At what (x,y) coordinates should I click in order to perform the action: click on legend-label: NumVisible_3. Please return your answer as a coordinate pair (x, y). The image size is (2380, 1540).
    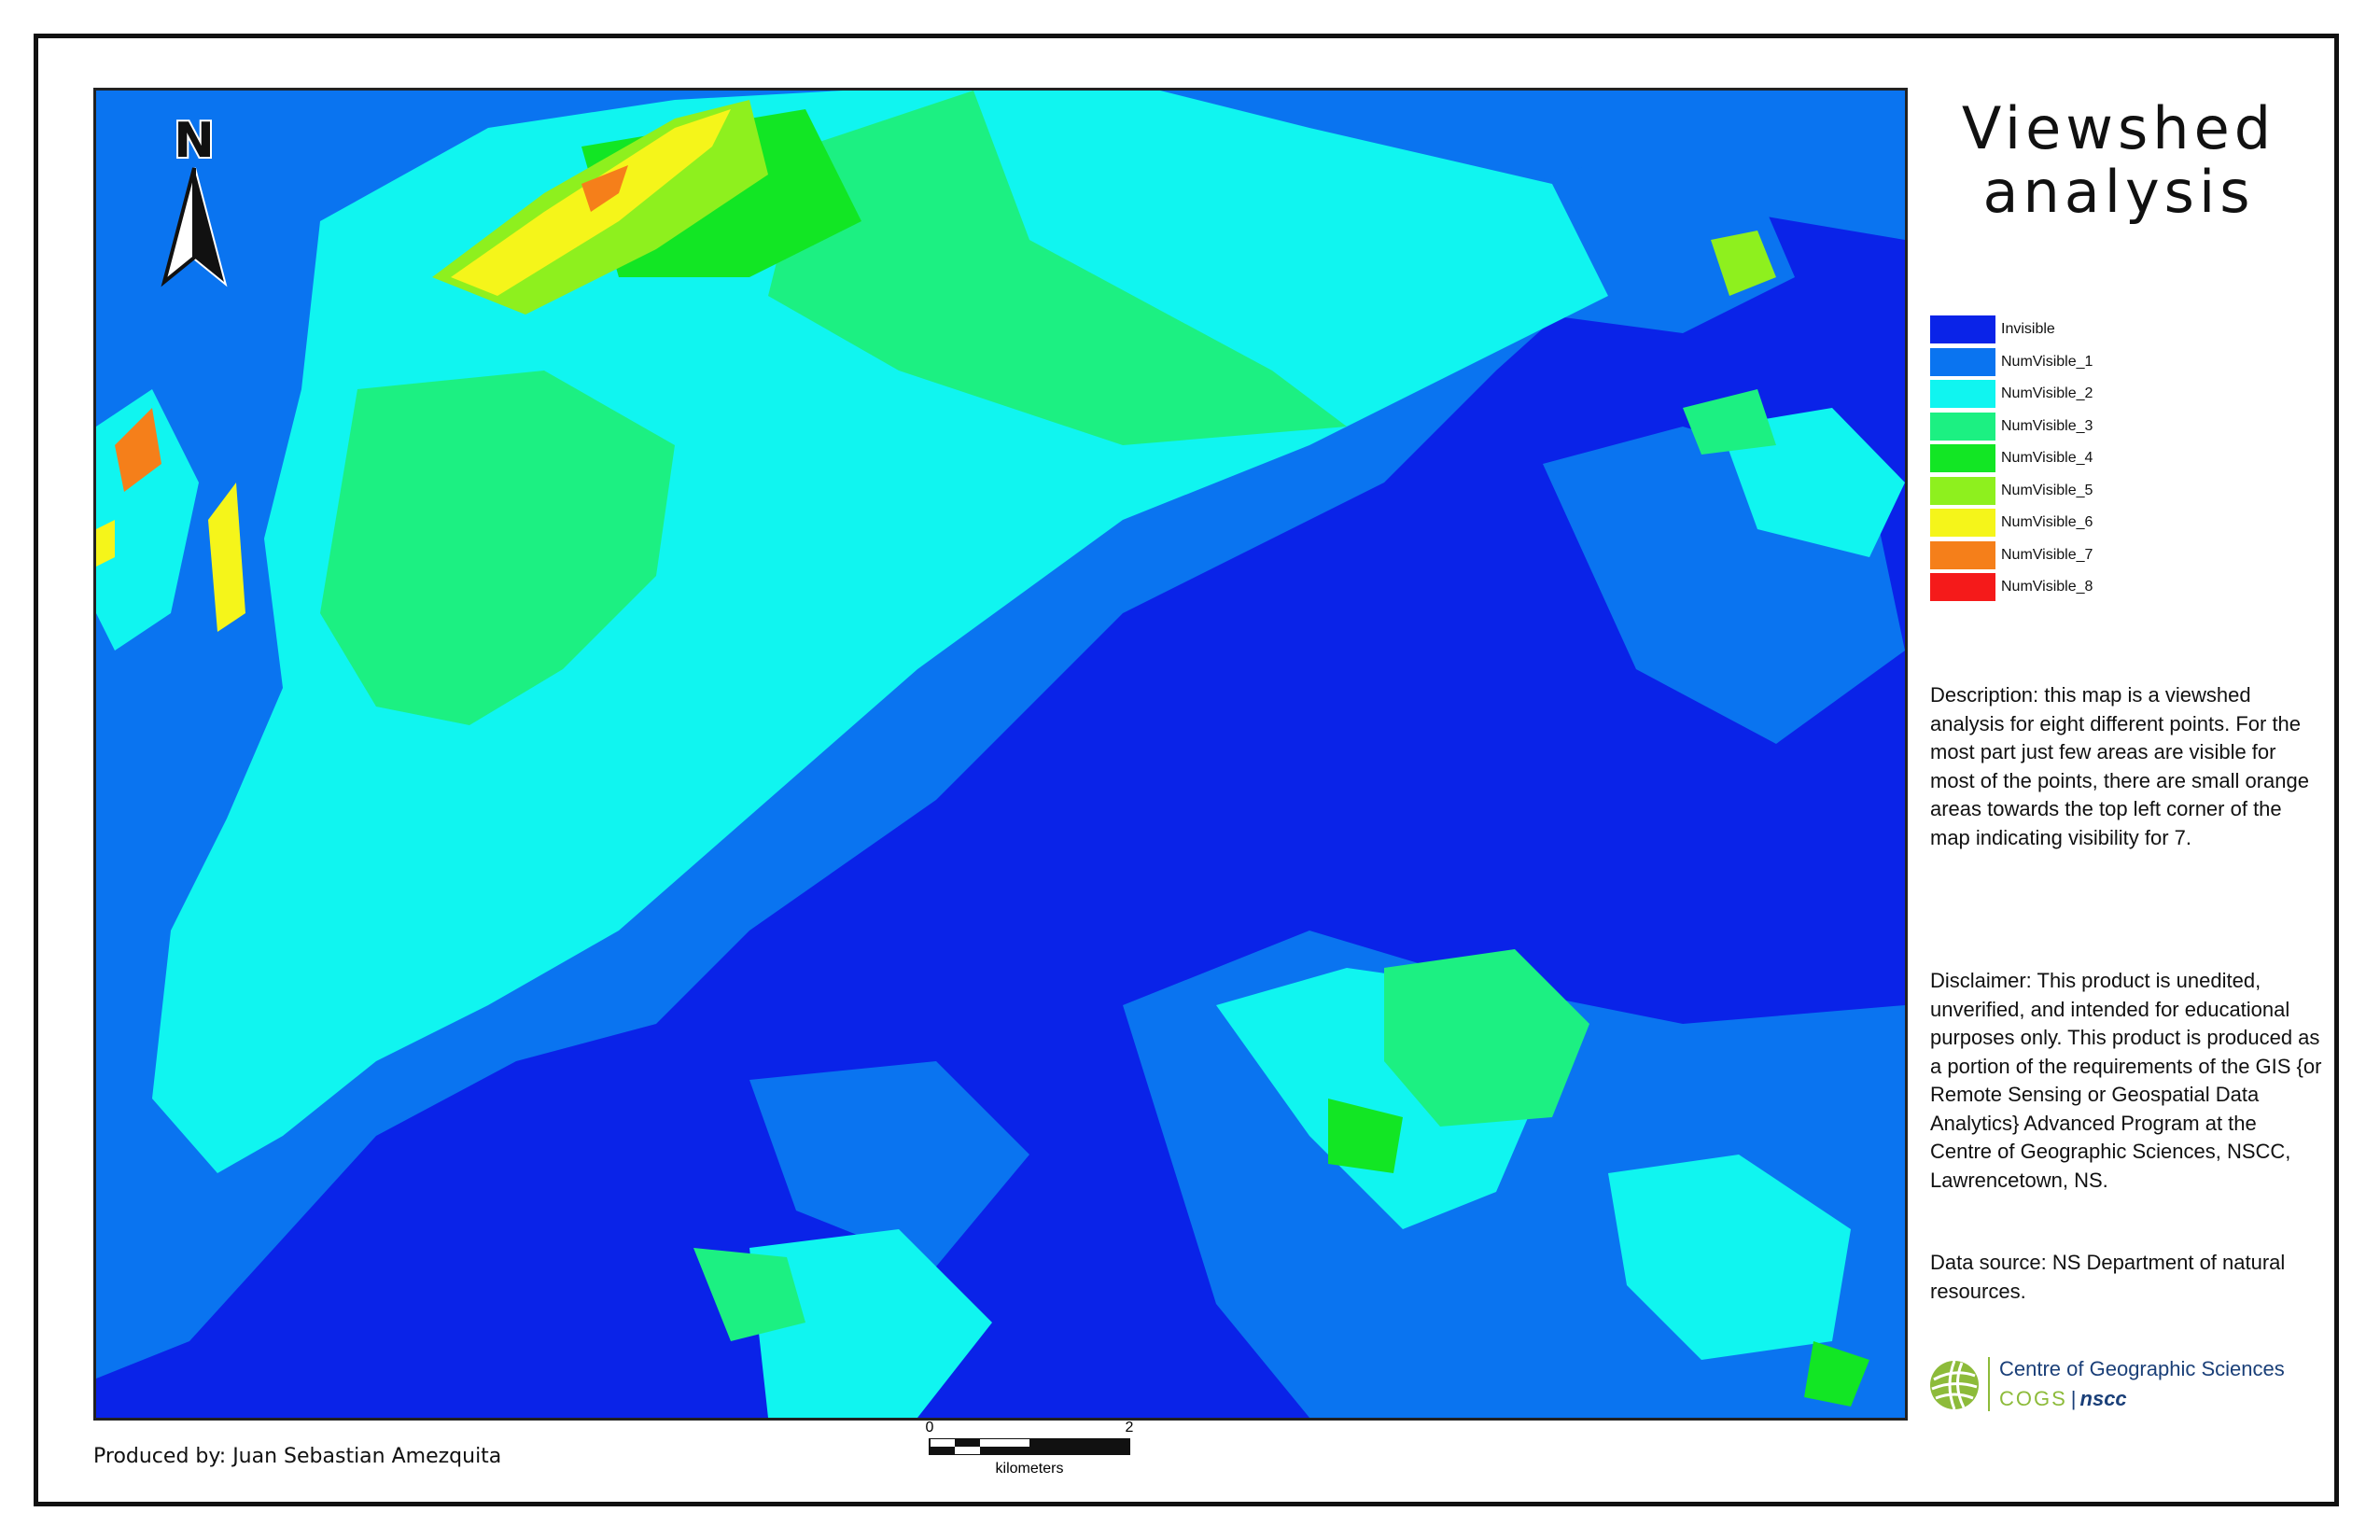
    Looking at the image, I should click on (2047, 425).